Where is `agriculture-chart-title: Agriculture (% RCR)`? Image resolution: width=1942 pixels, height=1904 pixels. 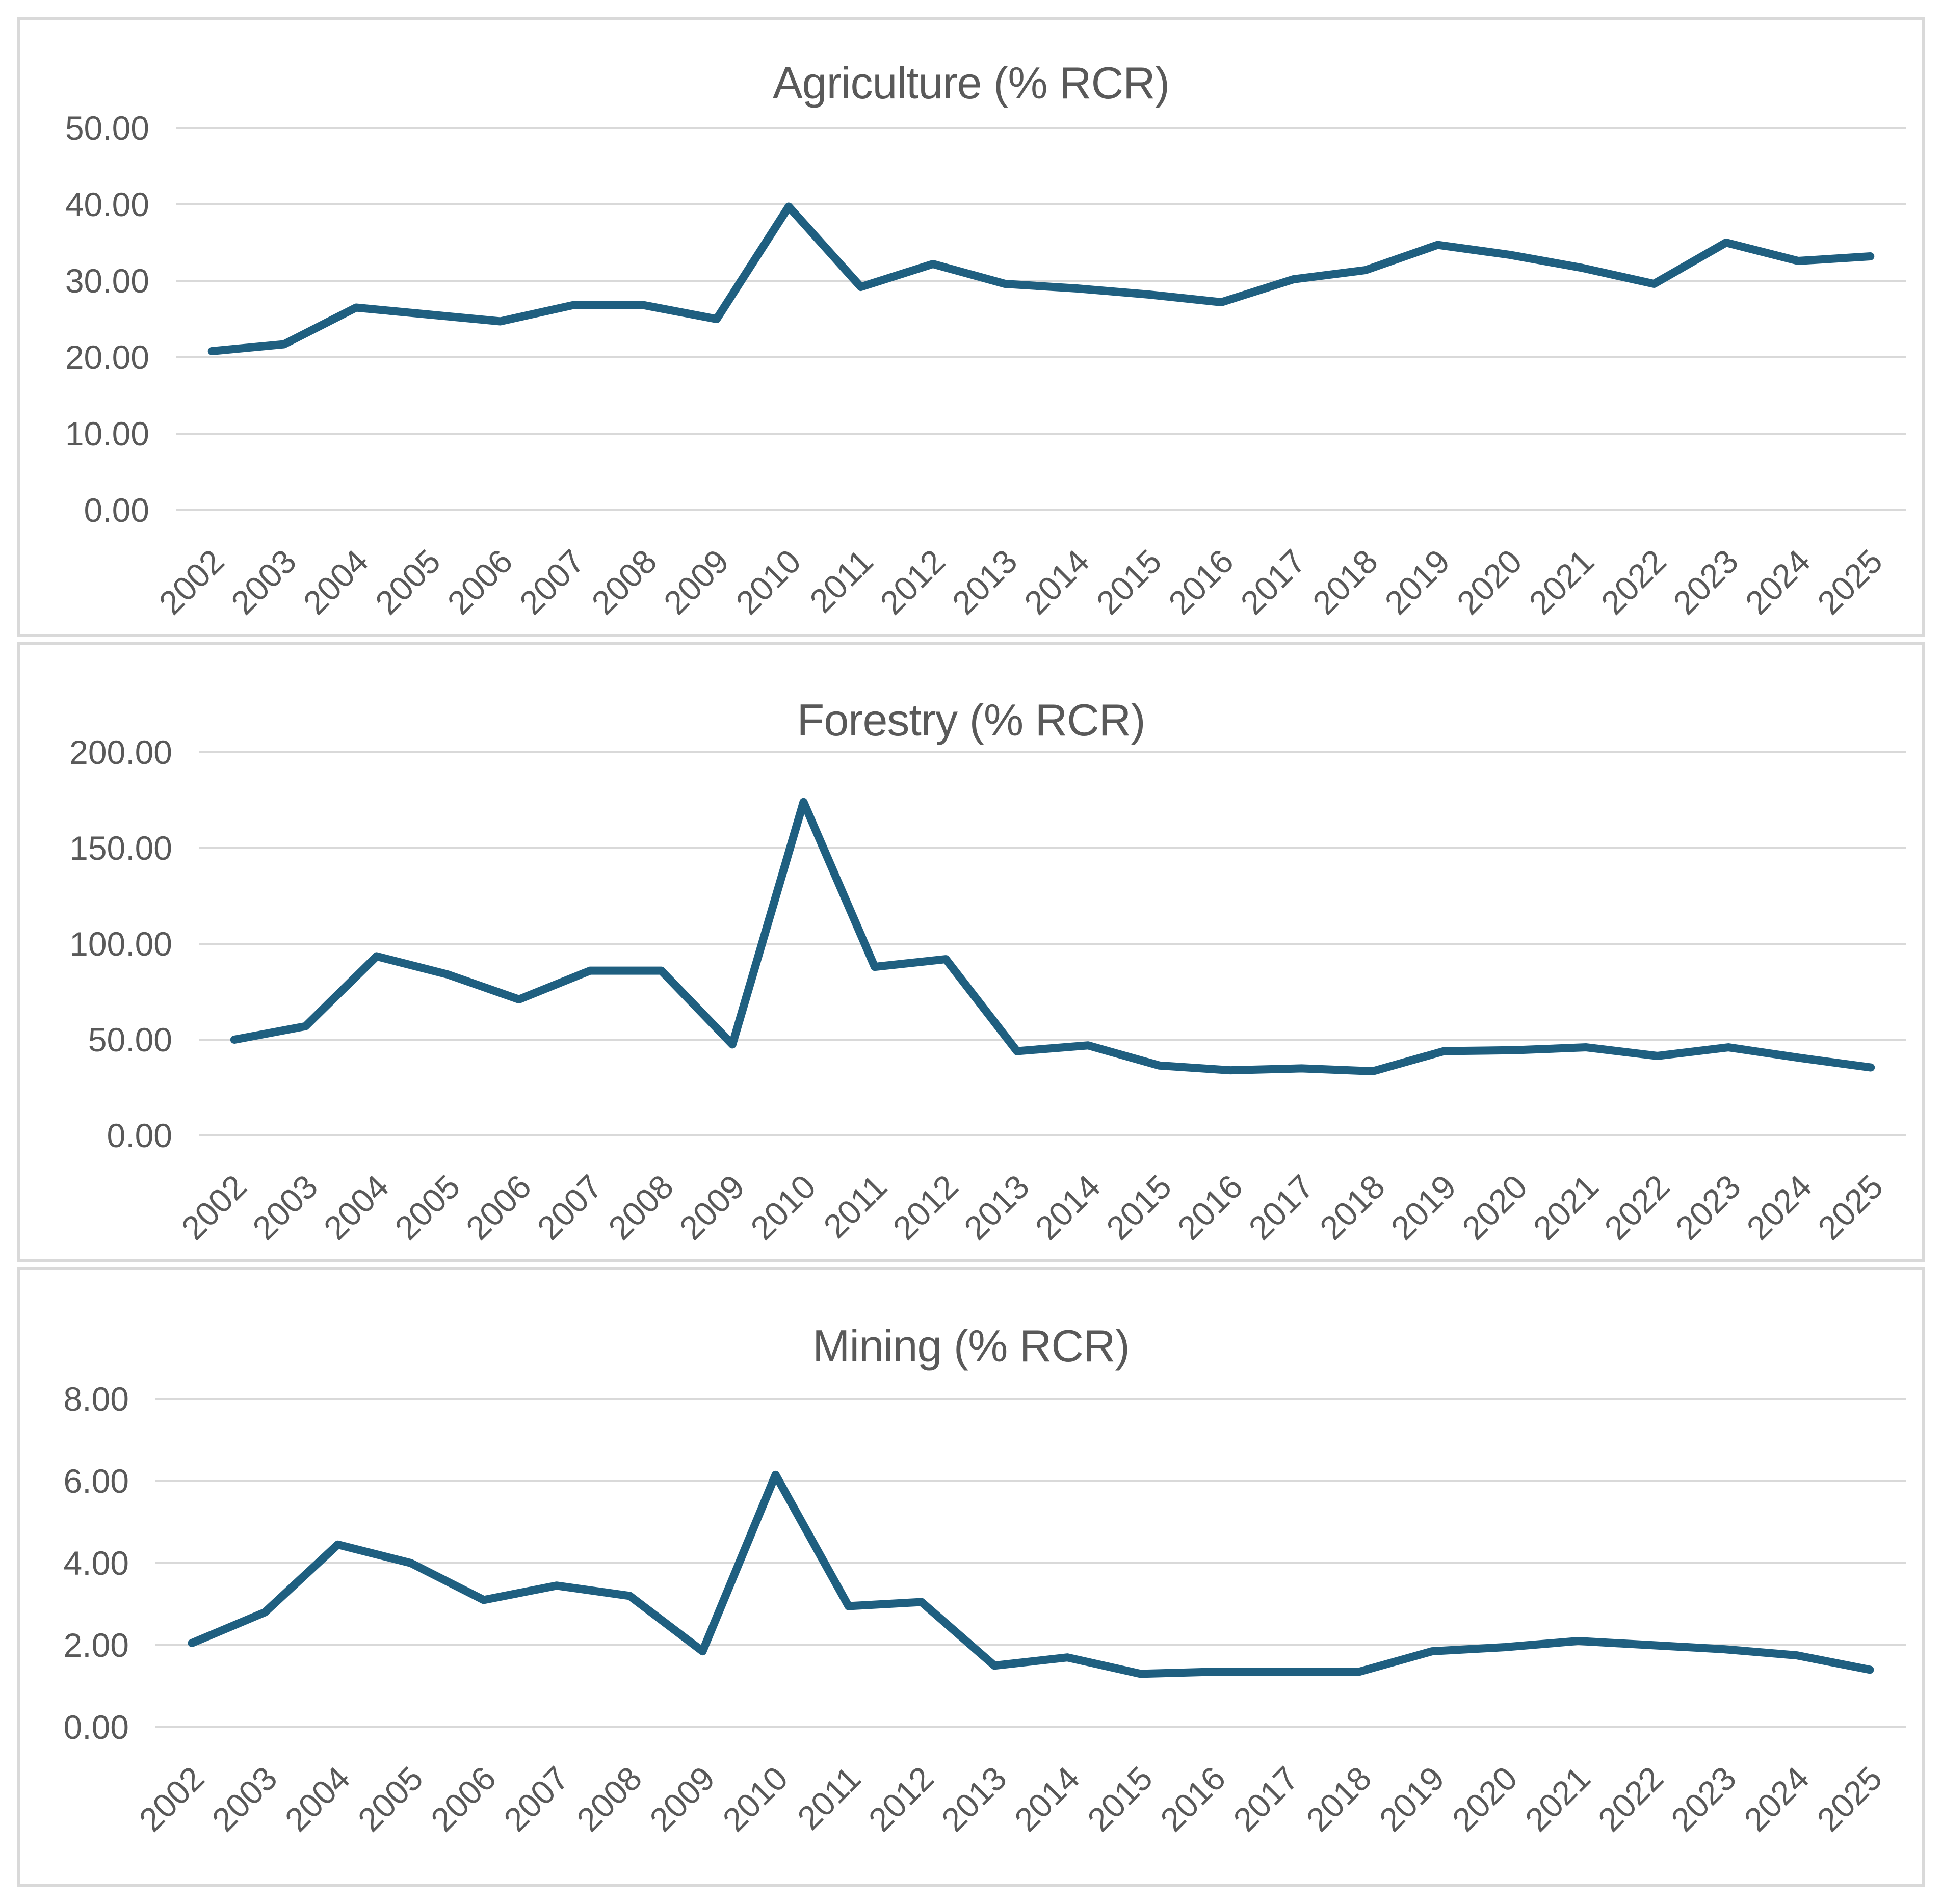
agriculture-chart-title: Agriculture (% RCR) is located at coordinates (971, 83).